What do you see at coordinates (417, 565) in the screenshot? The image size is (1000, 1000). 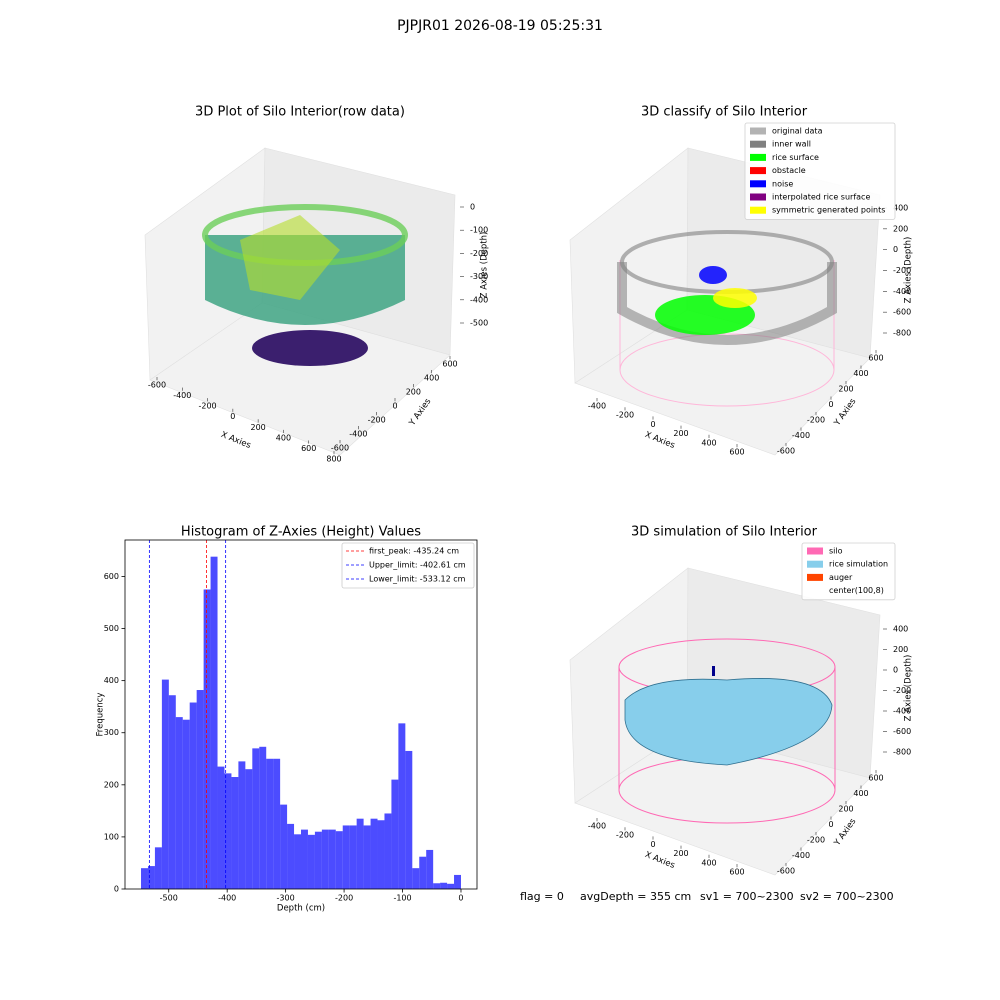 I see `legend-label: Upper_limit: -402.61 cm` at bounding box center [417, 565].